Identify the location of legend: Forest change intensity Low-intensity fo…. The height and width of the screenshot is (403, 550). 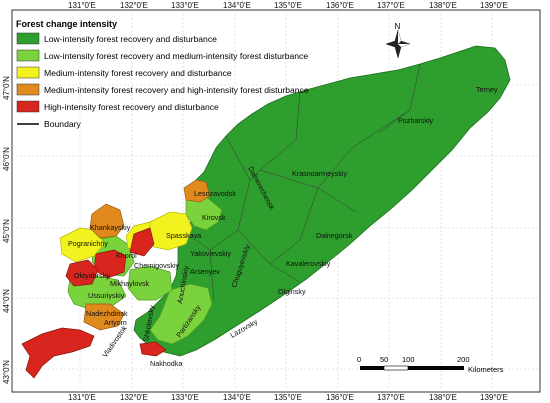
(162, 74).